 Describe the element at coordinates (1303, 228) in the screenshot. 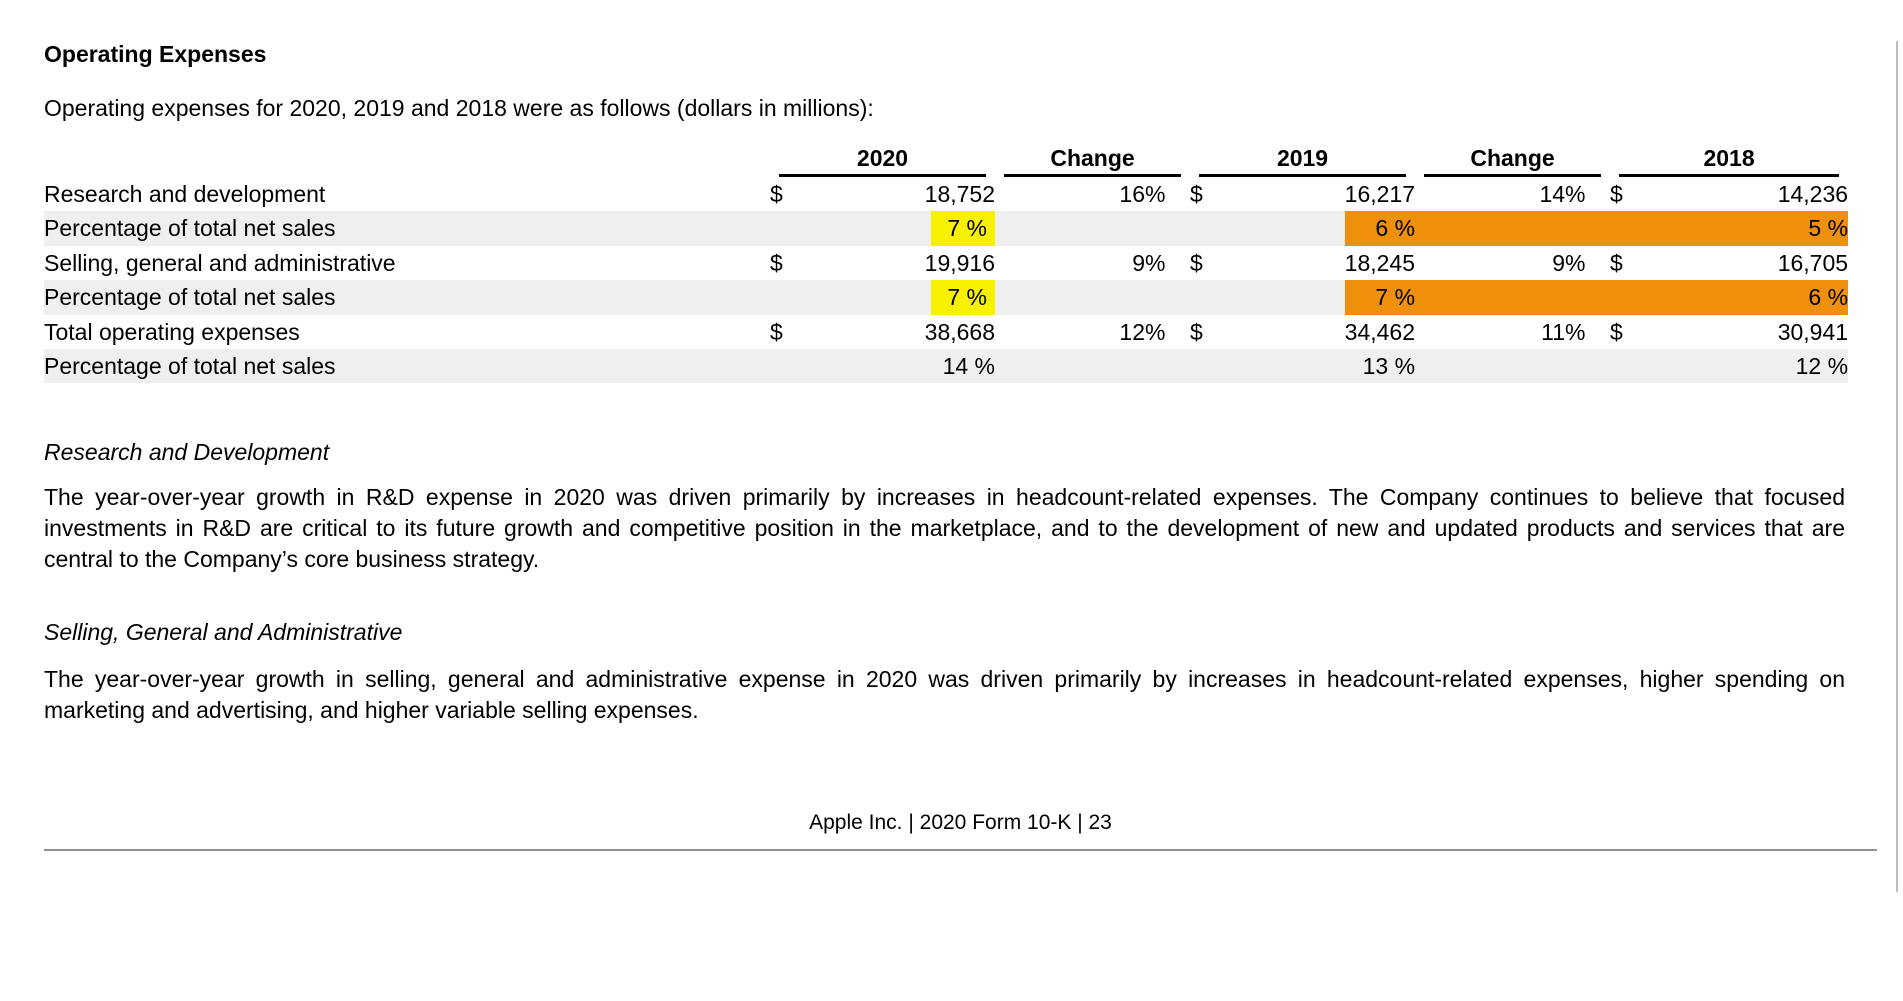

I see `rd-pct-2019-orange-highlight: 6 %` at that location.